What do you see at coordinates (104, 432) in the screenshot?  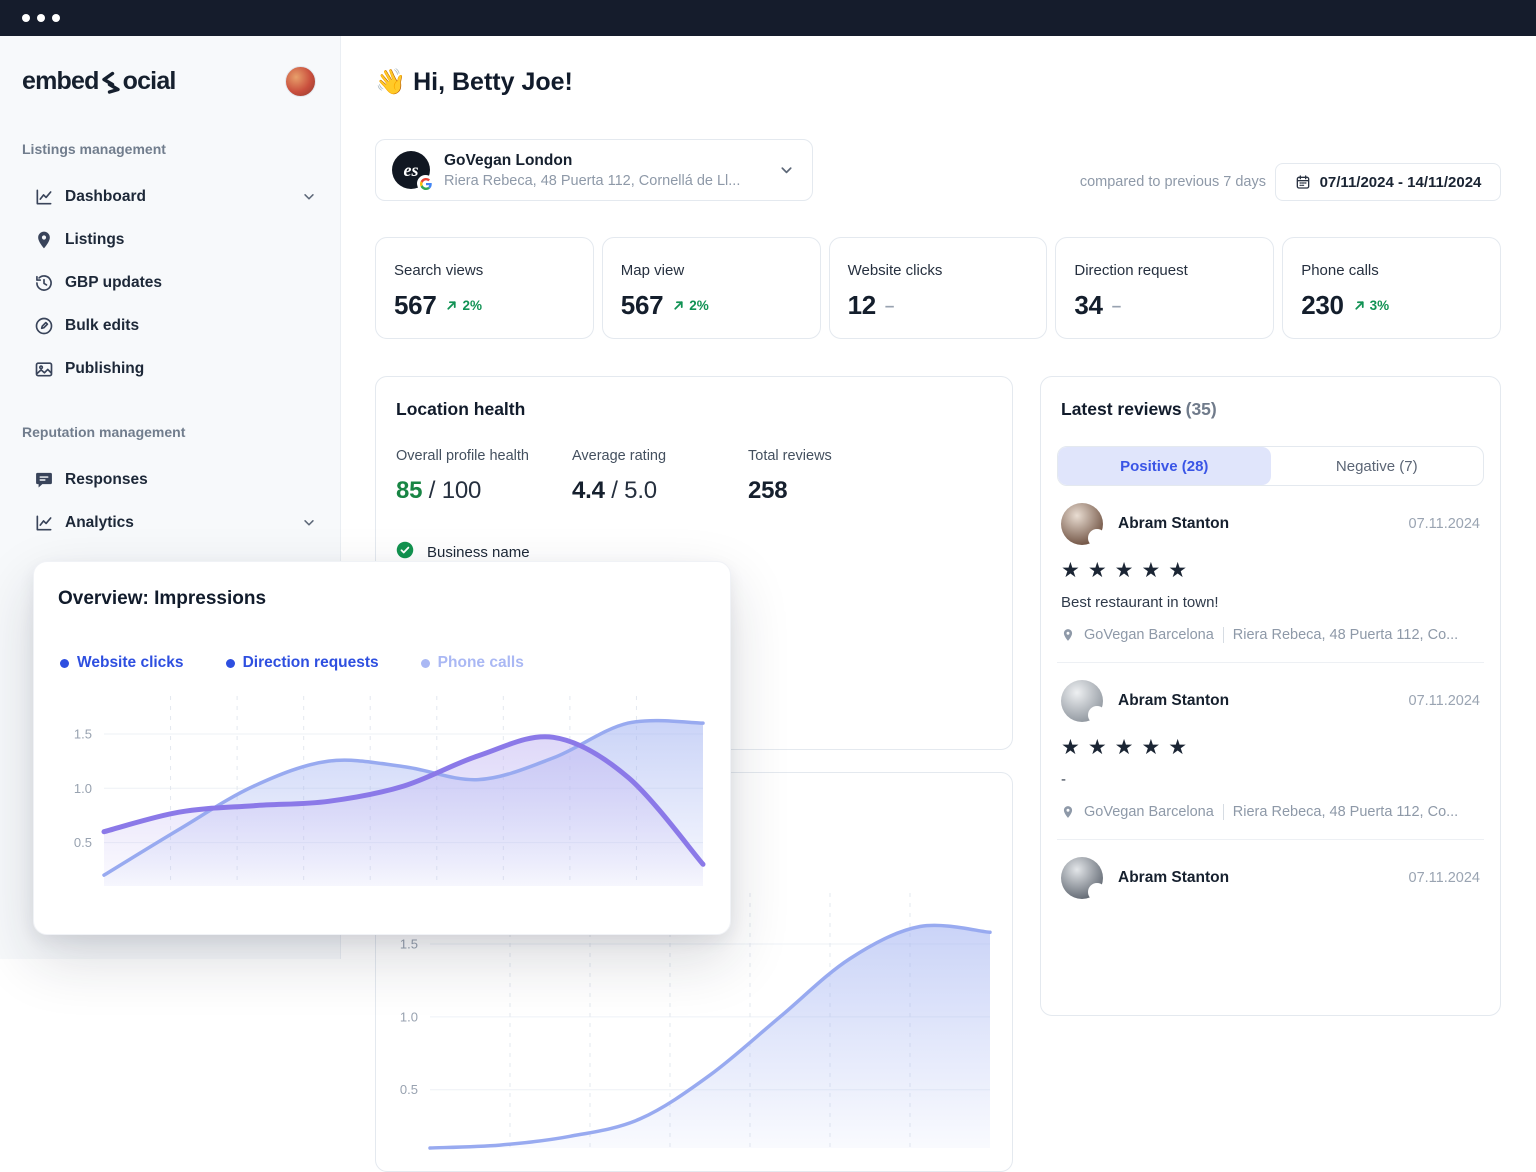 I see `sidebar-section-label: Reputation management` at bounding box center [104, 432].